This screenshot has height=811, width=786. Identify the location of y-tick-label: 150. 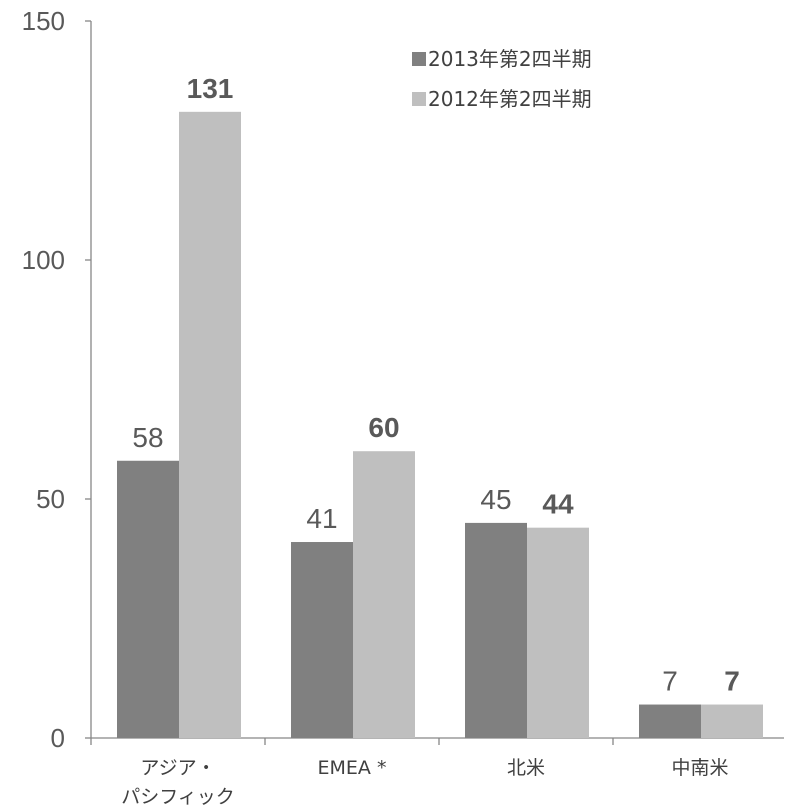
(43, 21).